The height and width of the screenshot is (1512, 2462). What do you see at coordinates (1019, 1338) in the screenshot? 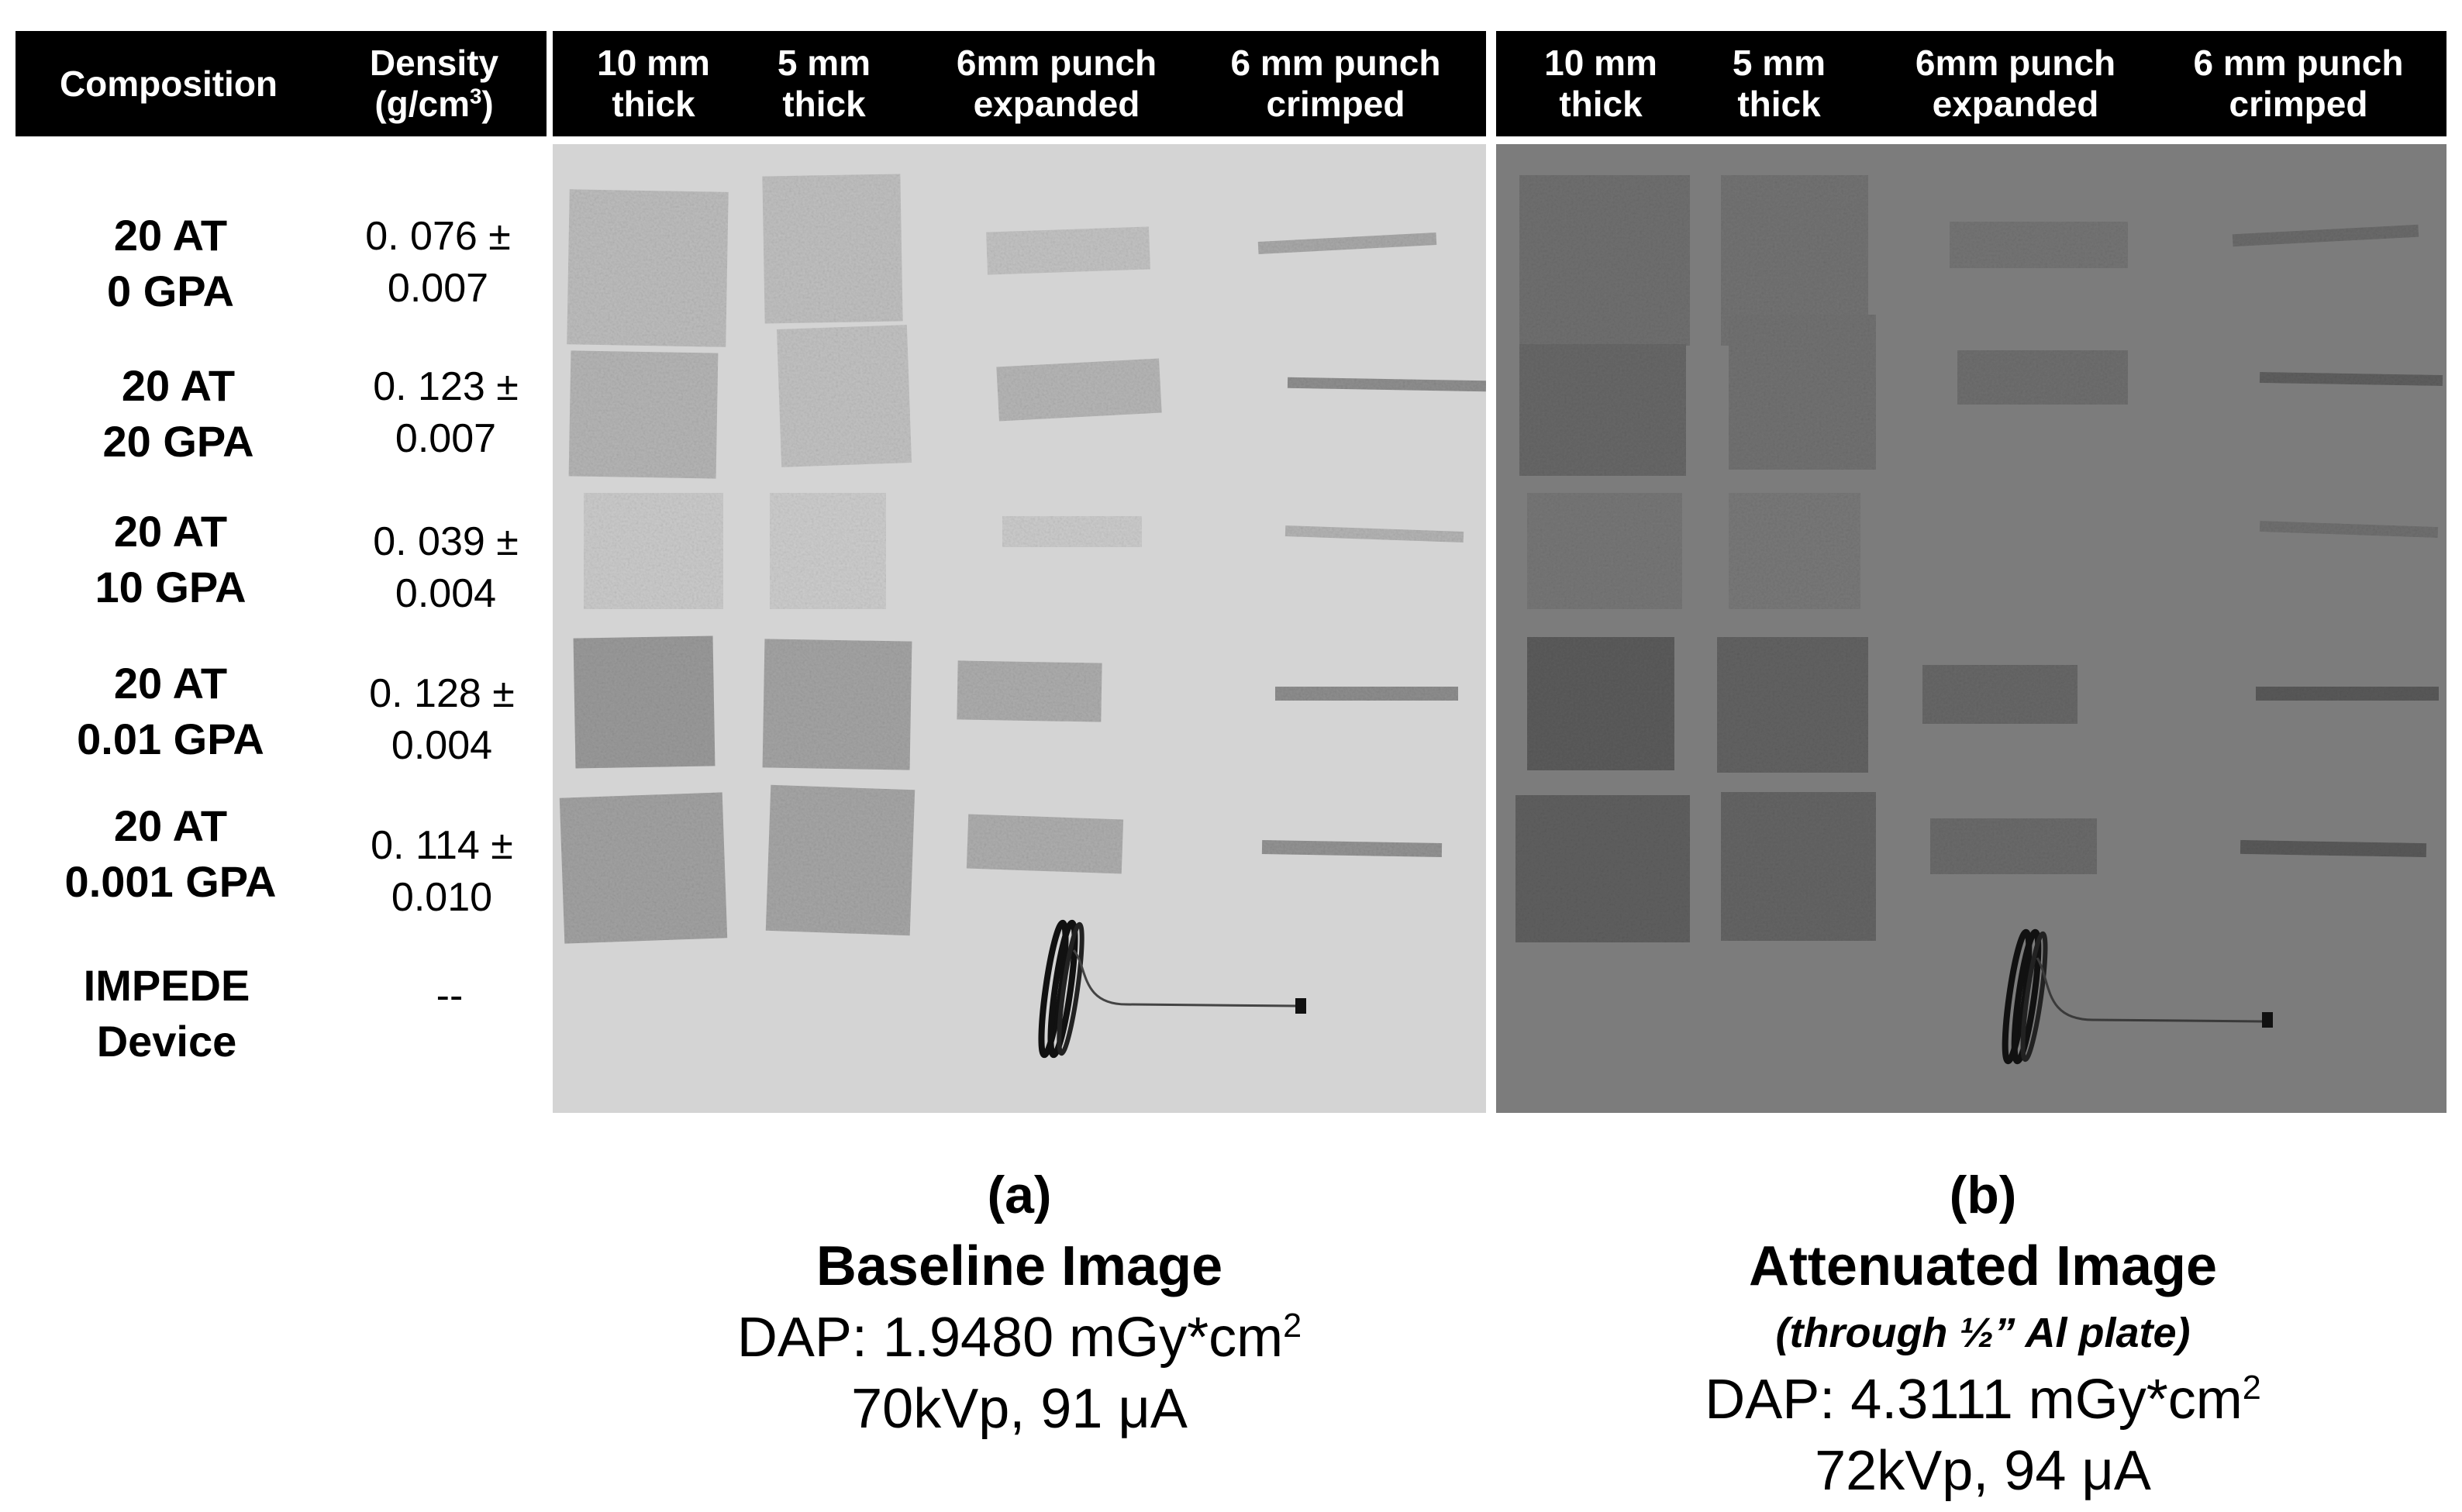
I see `caption-a-dap: DAP: 1.9480 mGy*cm2` at bounding box center [1019, 1338].